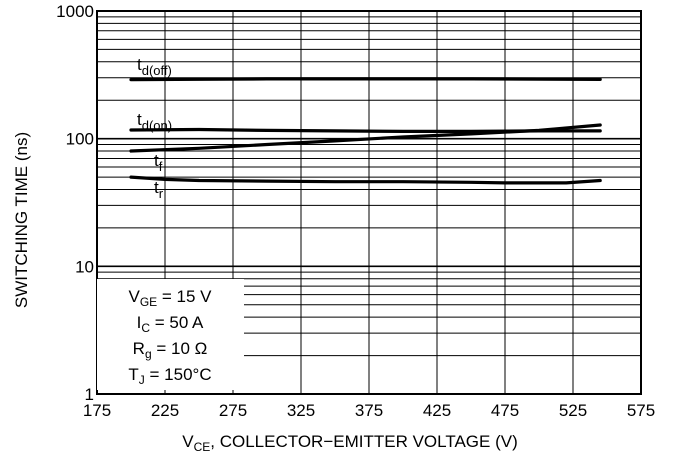  I want to click on x-axis-title-sub: CE, so click(202, 447).